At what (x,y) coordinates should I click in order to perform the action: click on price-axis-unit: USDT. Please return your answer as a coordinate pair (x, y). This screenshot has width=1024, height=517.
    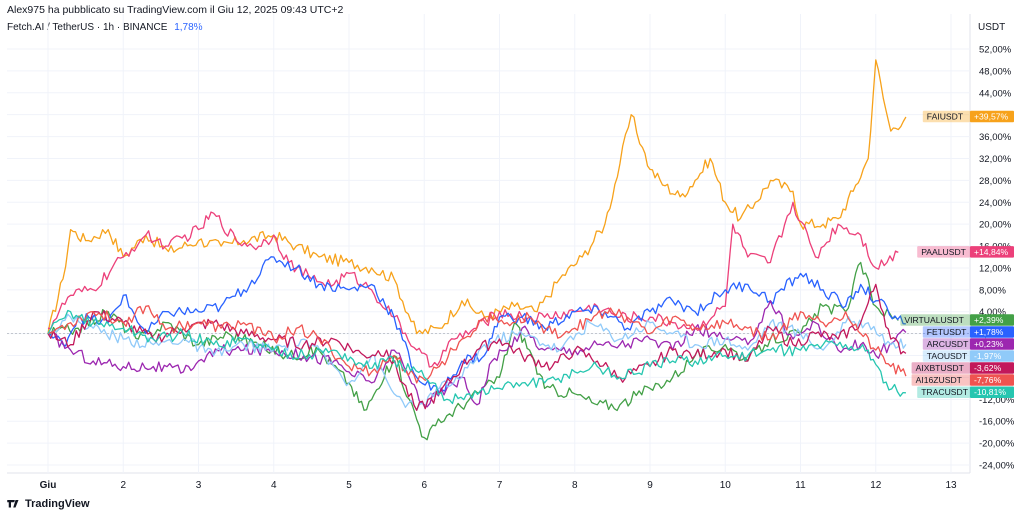
    Looking at the image, I should click on (992, 27).